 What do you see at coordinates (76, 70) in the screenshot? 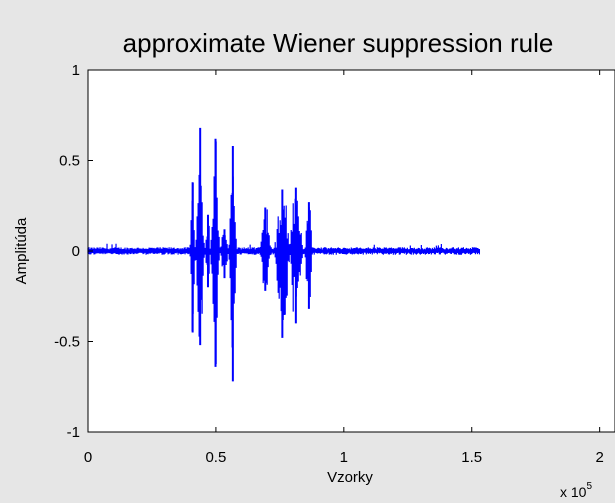
I see `y-tick-label: 1` at bounding box center [76, 70].